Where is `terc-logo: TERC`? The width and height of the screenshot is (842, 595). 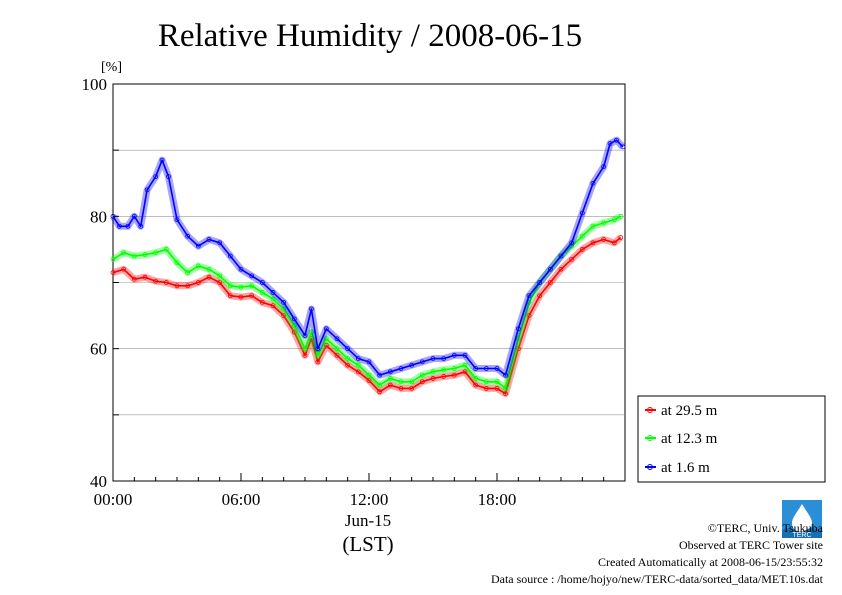 terc-logo: TERC is located at coordinates (802, 519).